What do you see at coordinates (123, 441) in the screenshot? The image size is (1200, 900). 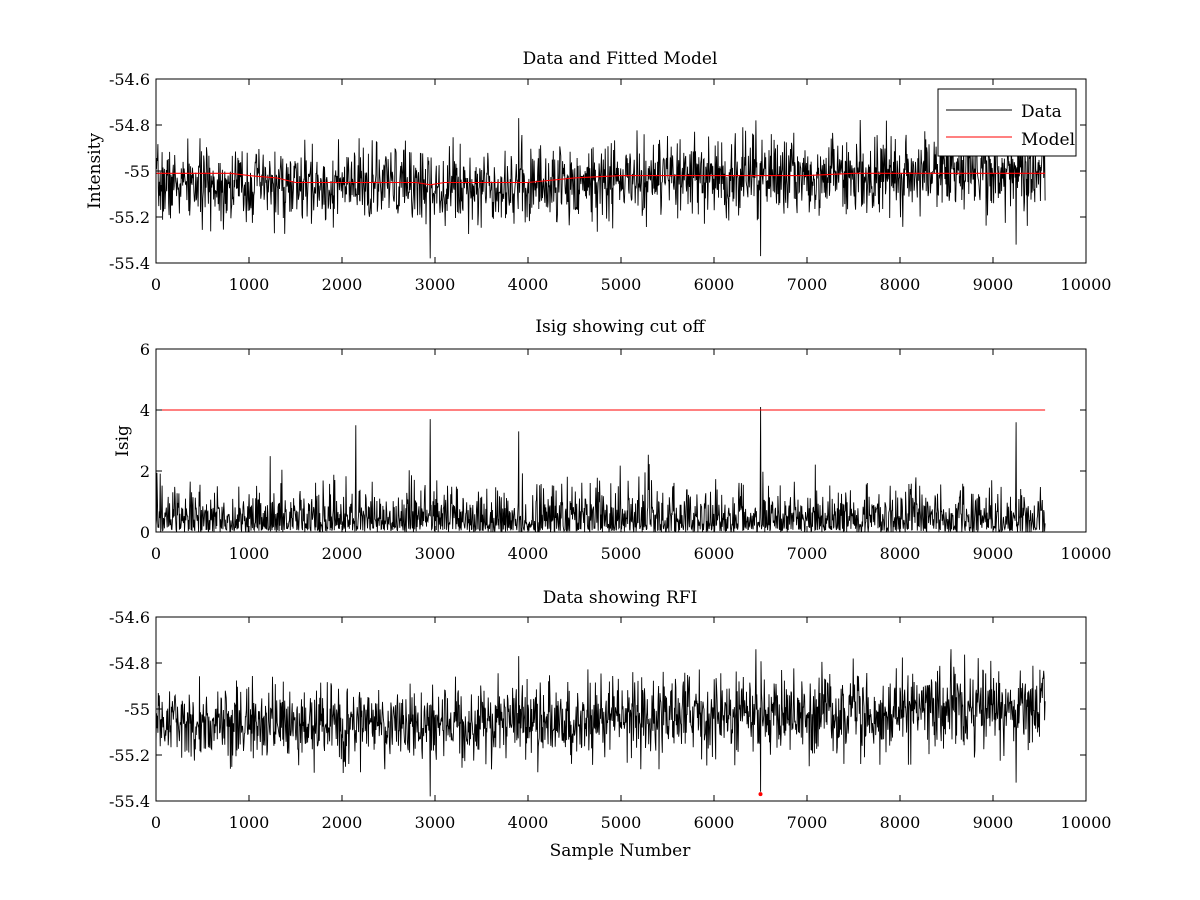 I see `y-axis-label: Isig` at bounding box center [123, 441].